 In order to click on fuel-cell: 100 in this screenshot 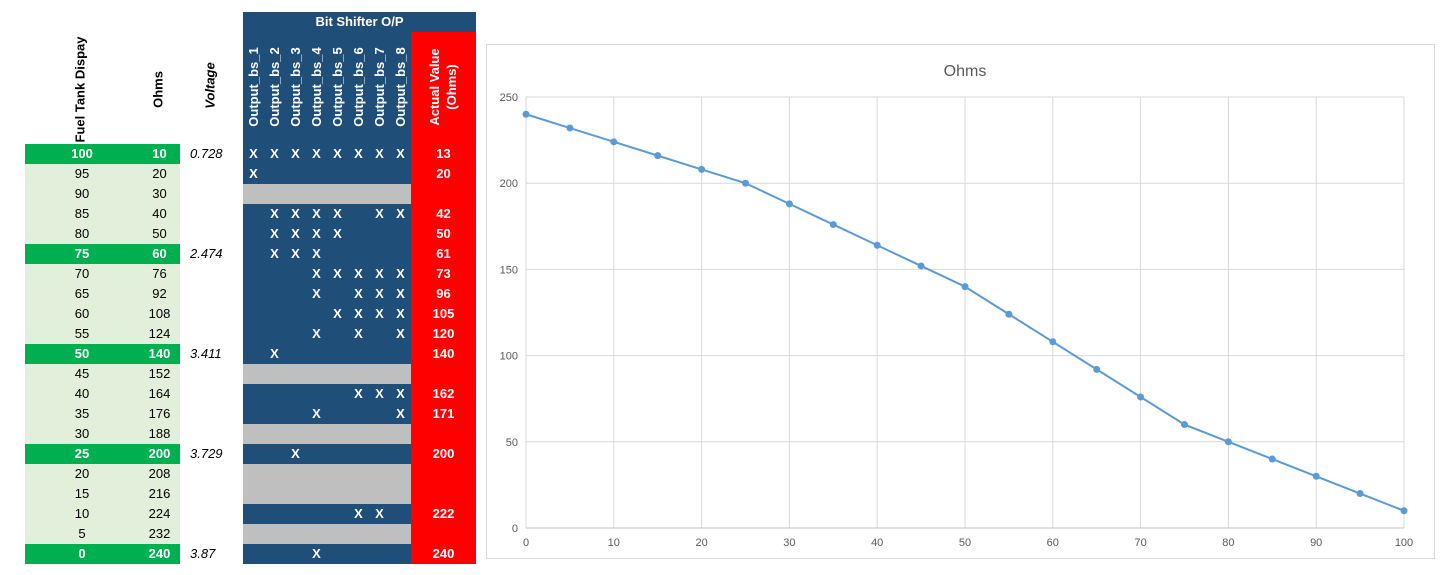, I will do `click(82, 154)`.